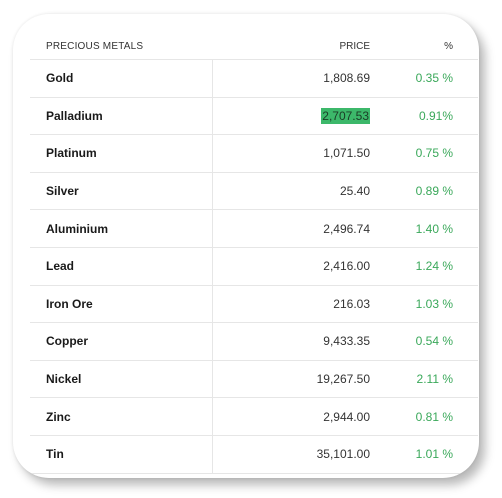 Image resolution: width=502 pixels, height=498 pixels. I want to click on header-percent-change: %, so click(448, 46).